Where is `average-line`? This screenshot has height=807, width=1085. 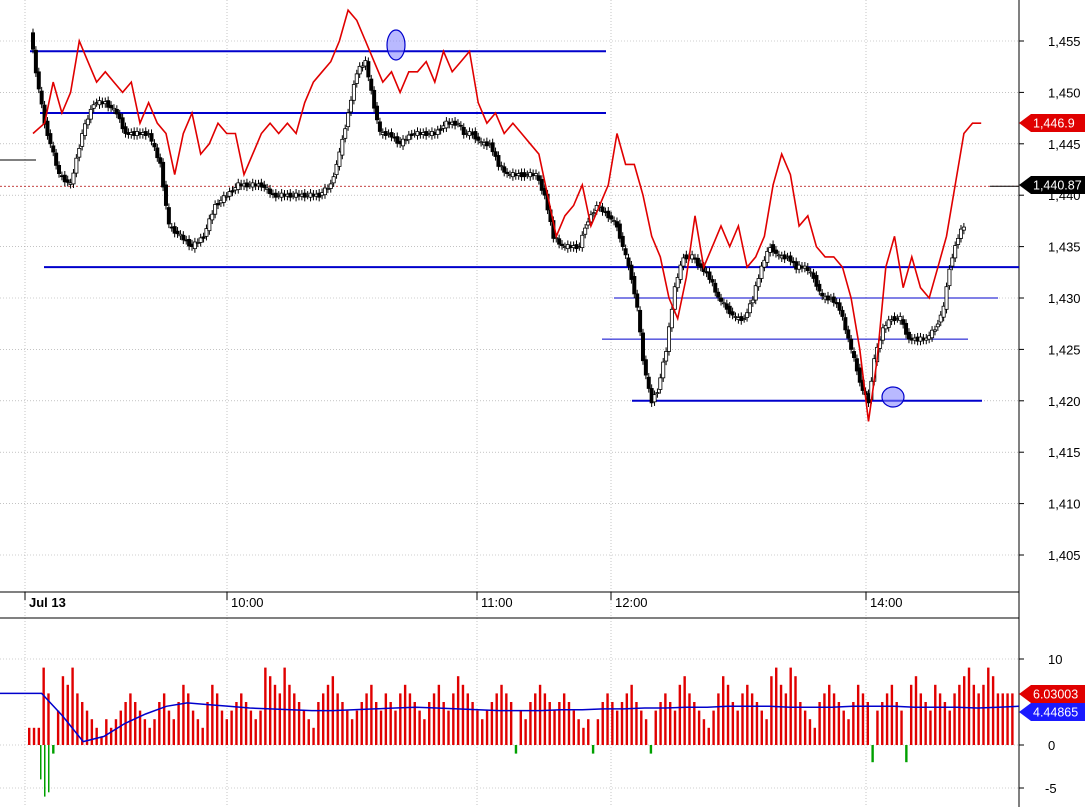 average-line is located at coordinates (510, 717).